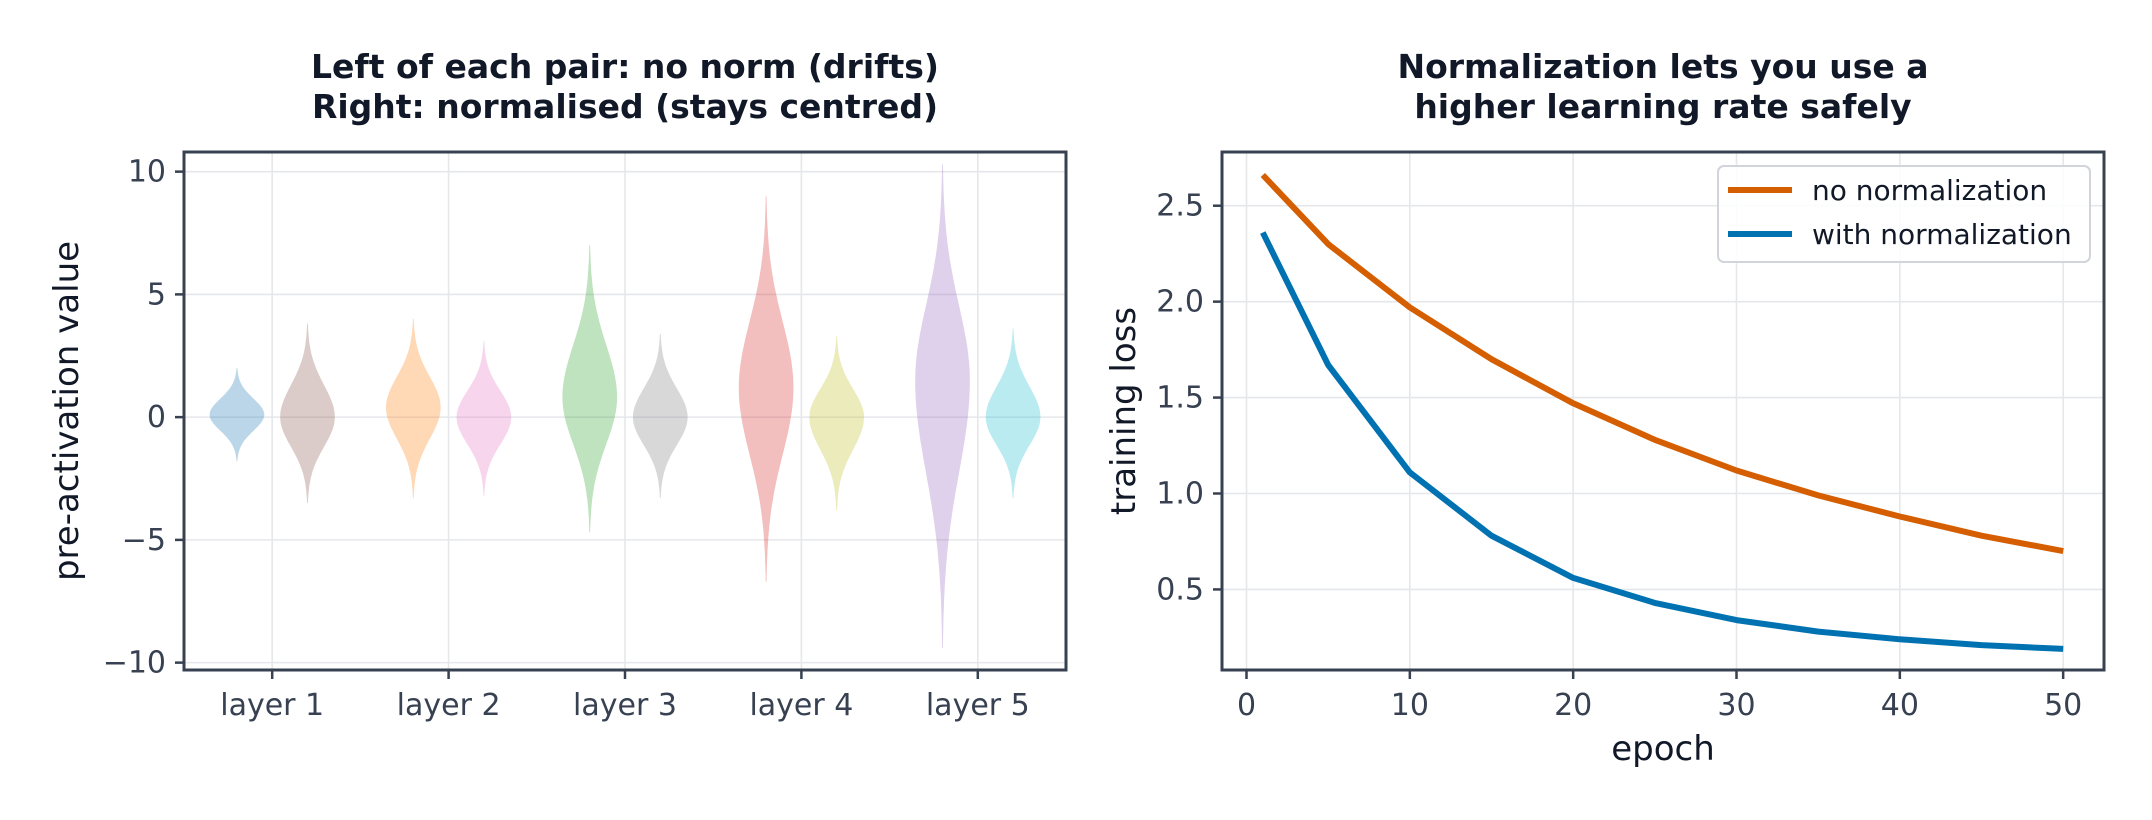 The image size is (2152, 820). Describe the element at coordinates (1180, 302) in the screenshot. I see `y-tick-label: 2.0` at that location.